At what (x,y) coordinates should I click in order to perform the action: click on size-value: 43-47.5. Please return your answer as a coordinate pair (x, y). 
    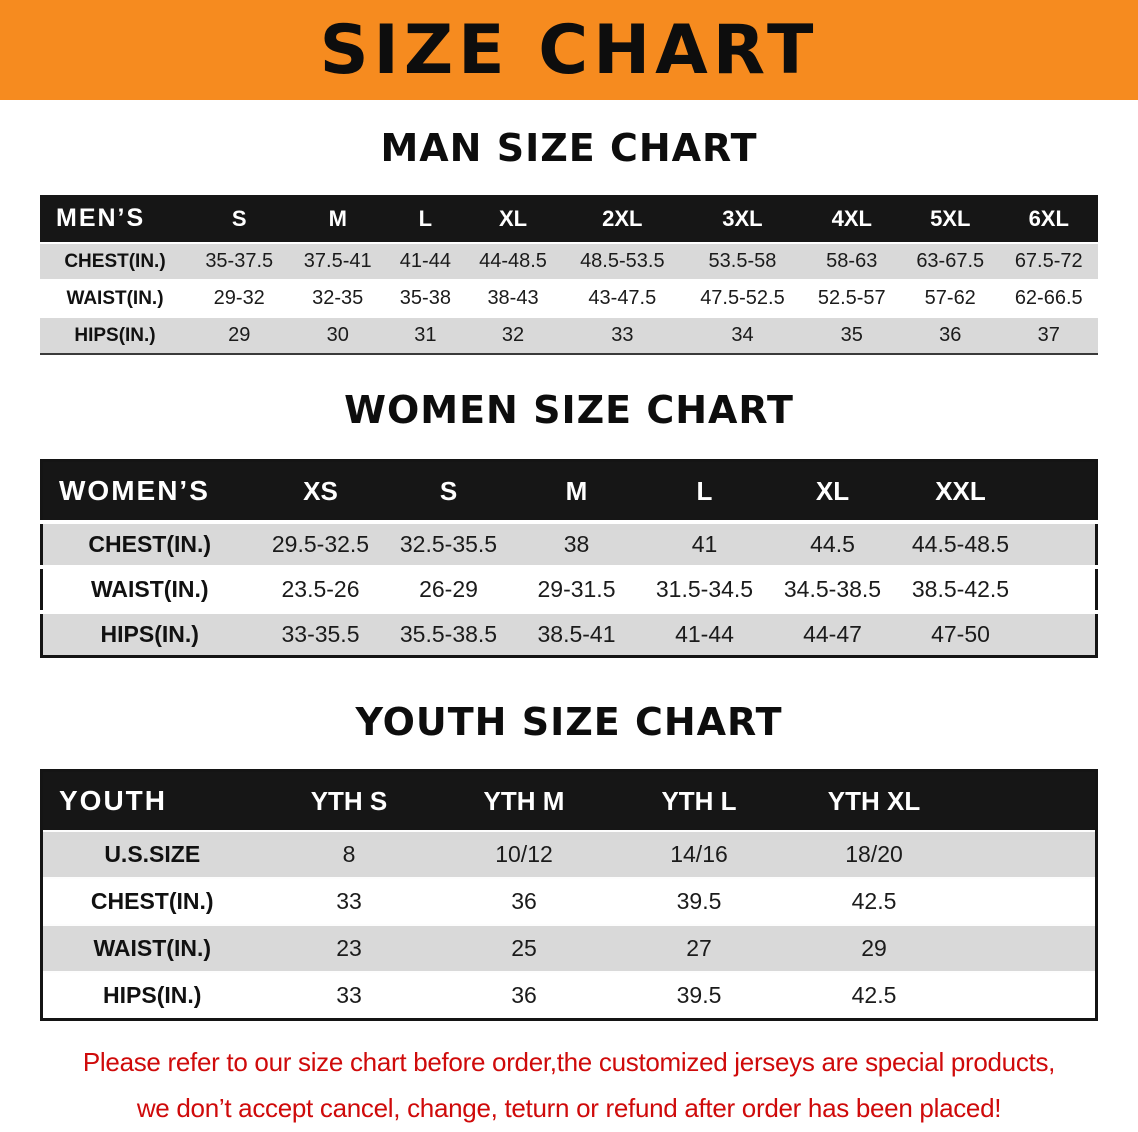
    Looking at the image, I should click on (622, 298).